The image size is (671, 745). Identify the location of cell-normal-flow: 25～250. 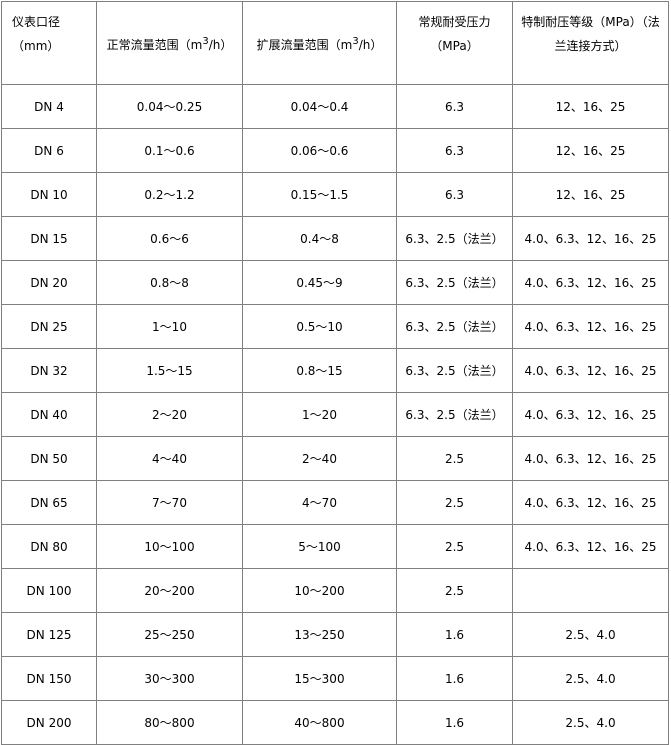
(169, 634).